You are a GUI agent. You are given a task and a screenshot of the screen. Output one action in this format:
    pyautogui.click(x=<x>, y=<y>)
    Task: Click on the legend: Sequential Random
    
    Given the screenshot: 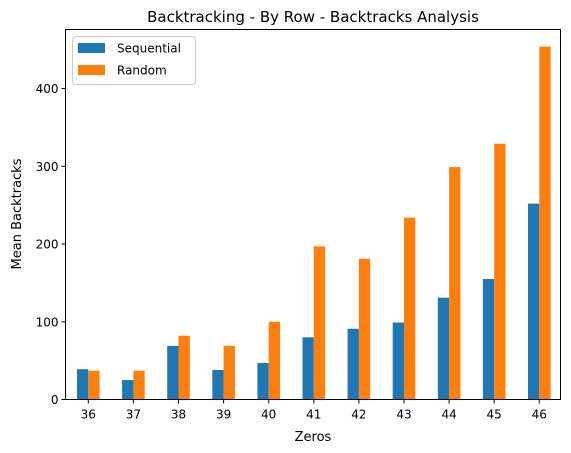 What is the action you would take?
    pyautogui.click(x=134, y=60)
    